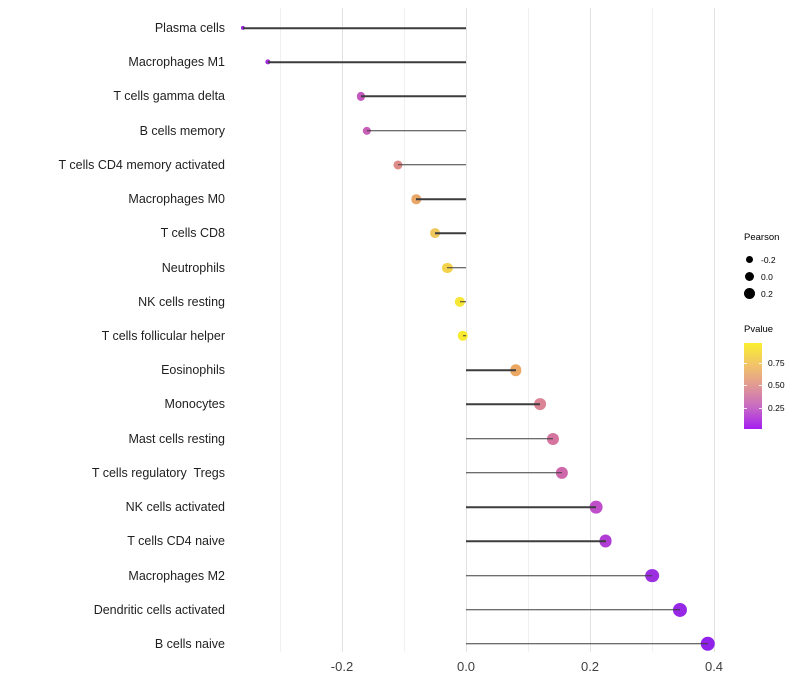 The width and height of the screenshot is (800, 700). What do you see at coordinates (767, 276) in the screenshot?
I see `legend-size-label: 0.0` at bounding box center [767, 276].